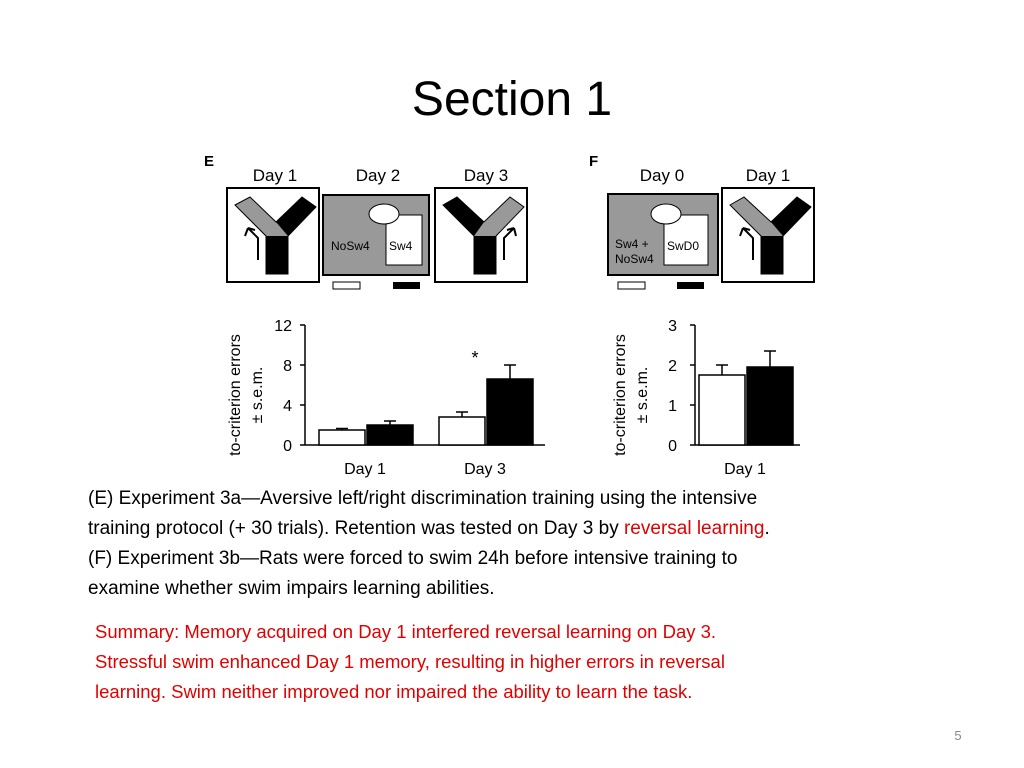 The image size is (1024, 768). What do you see at coordinates (401, 246) in the screenshot?
I see `box-label: Sw4` at bounding box center [401, 246].